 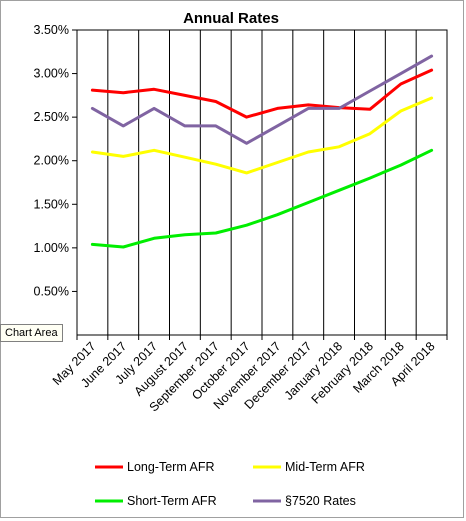 What do you see at coordinates (51, 74) in the screenshot?
I see `y-tick-label: 3.00%` at bounding box center [51, 74].